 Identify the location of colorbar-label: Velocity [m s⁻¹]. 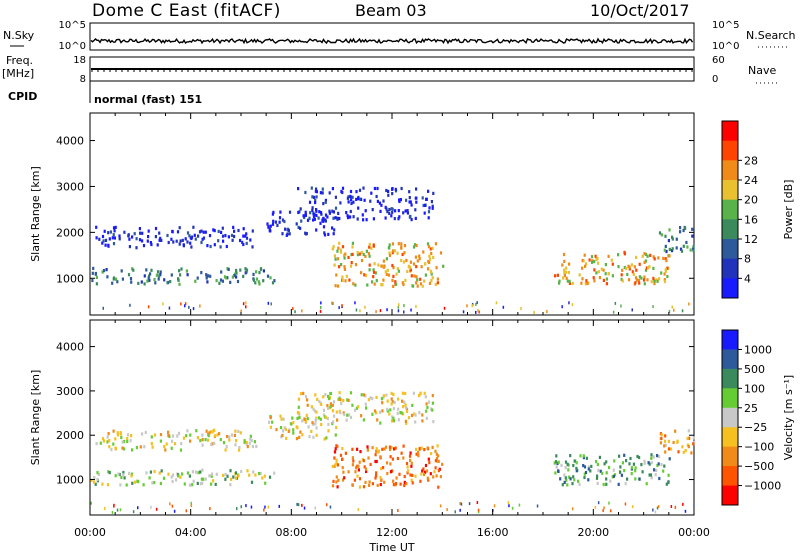
(788, 417).